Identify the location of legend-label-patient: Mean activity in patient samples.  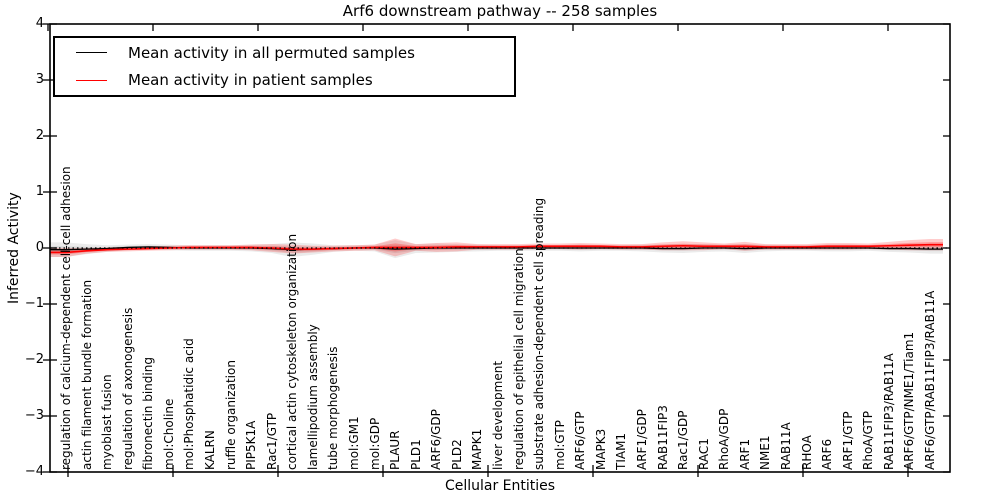
(250, 80).